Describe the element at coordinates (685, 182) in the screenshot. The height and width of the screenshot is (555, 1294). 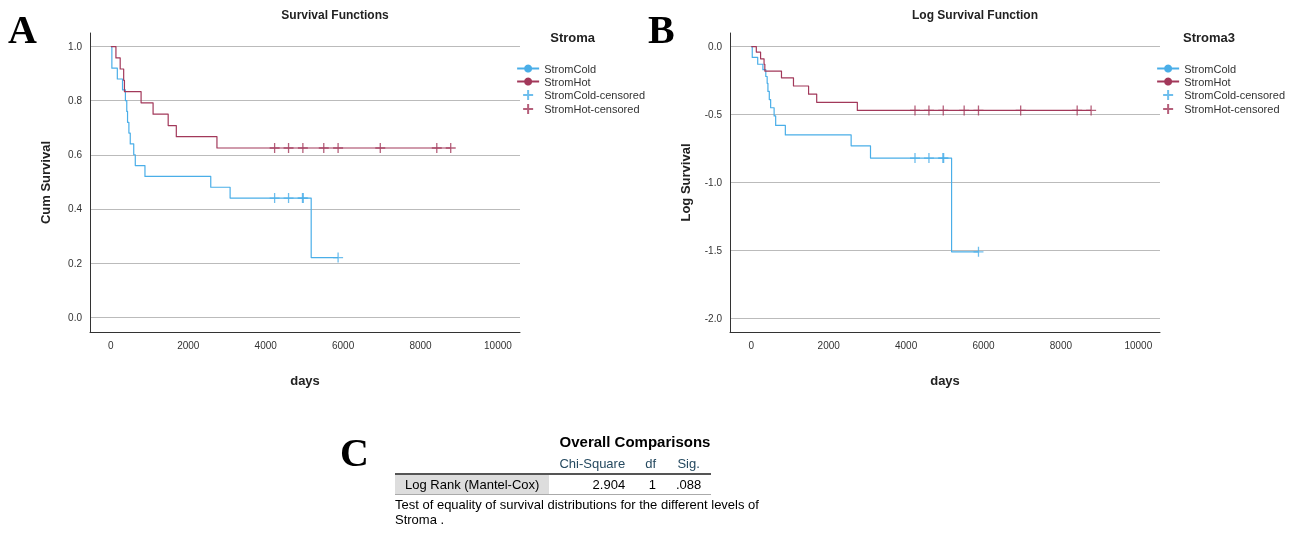
I see `y-axis-title: Log Survival` at that location.